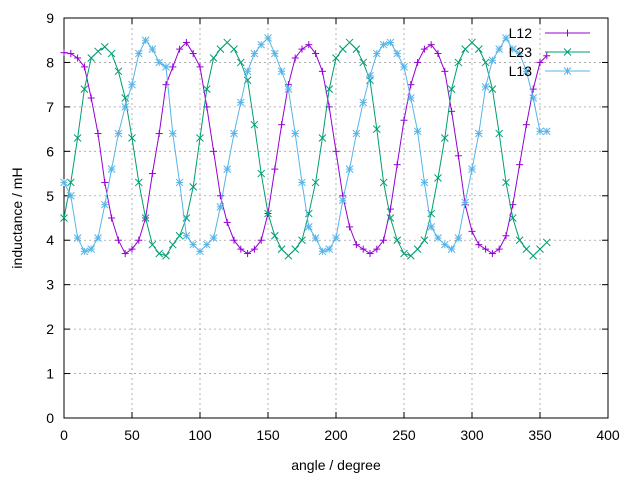  Describe the element at coordinates (50, 196) in the screenshot. I see `y-tick-label: 5` at that location.